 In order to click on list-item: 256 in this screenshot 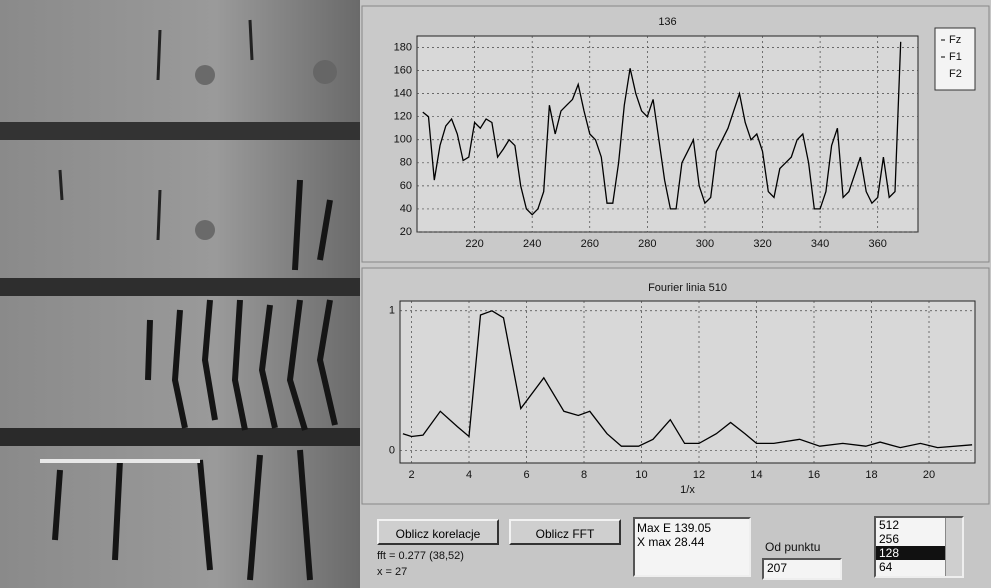, I will do `click(889, 539)`.